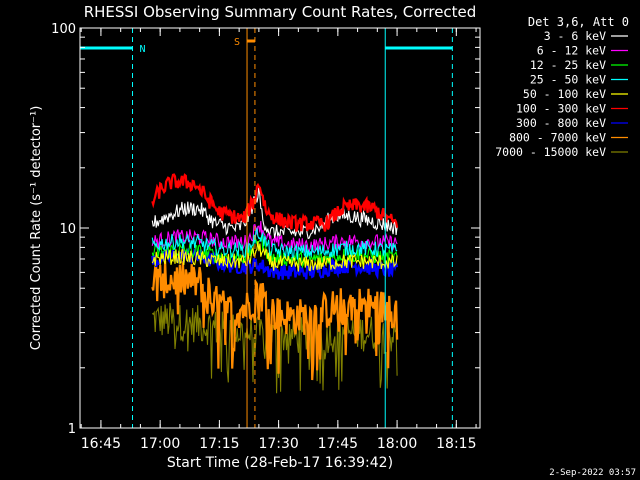 The image size is (640, 480). What do you see at coordinates (575, 36) in the screenshot?
I see `legend-label: 3 - 6 keV` at bounding box center [575, 36].